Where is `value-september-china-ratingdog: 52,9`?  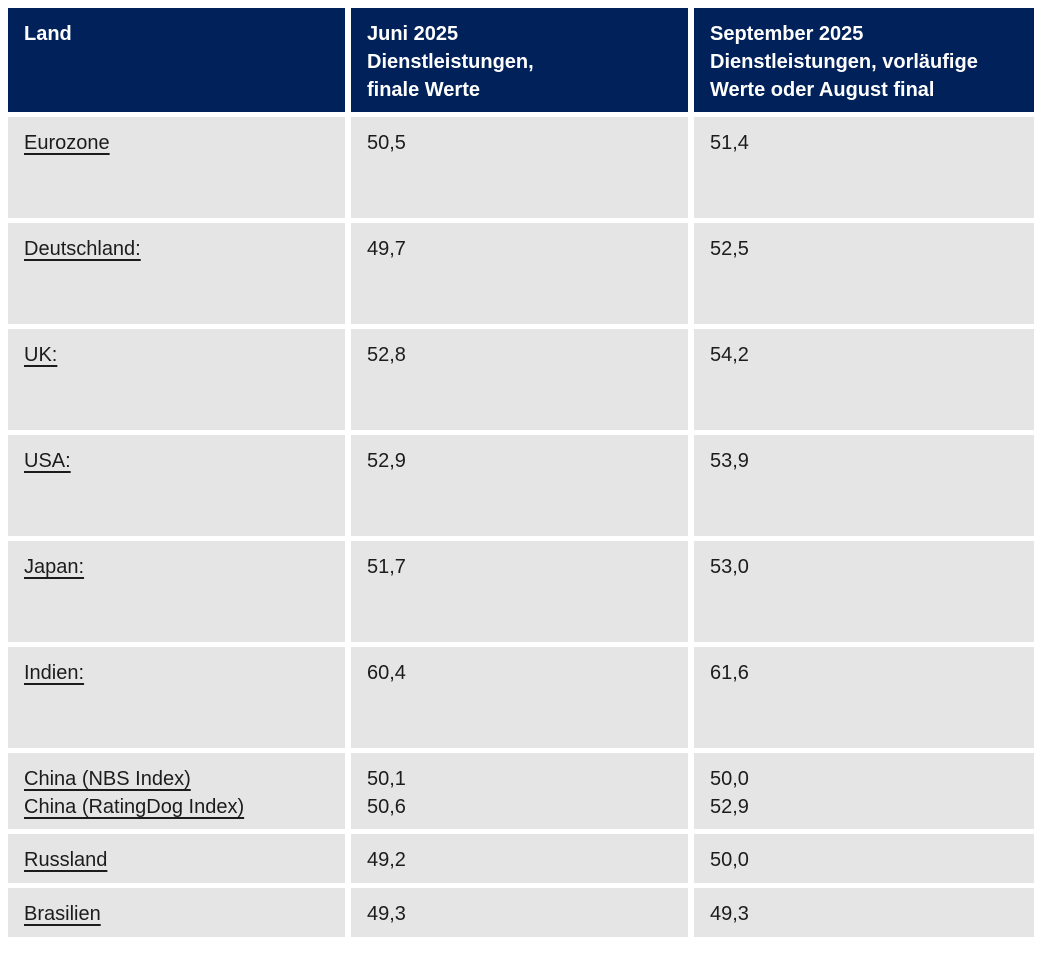 value-september-china-ratingdog: 52,9 is located at coordinates (729, 807).